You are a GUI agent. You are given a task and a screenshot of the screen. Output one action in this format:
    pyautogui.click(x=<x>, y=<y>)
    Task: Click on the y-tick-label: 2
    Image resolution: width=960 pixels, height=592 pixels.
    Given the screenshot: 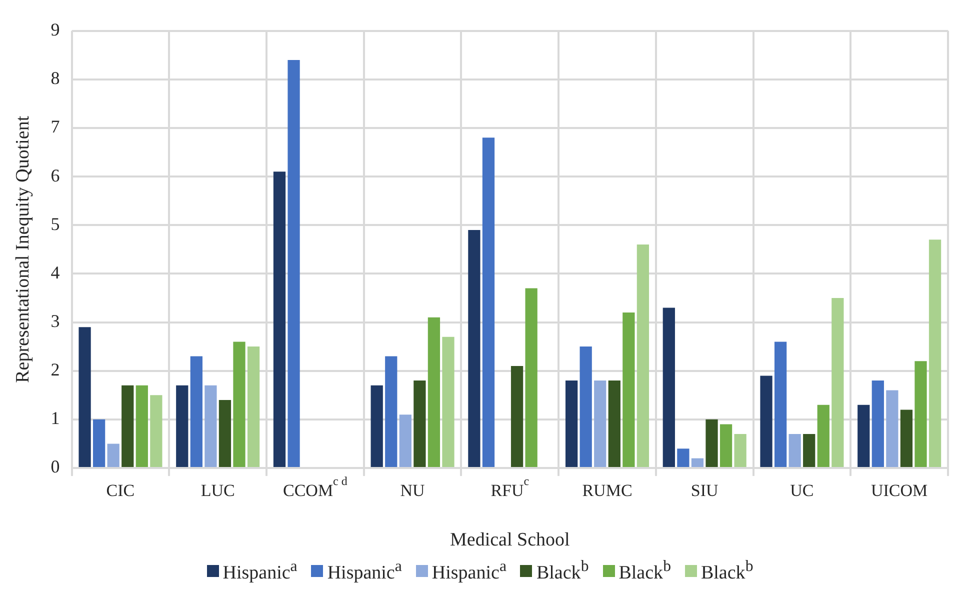 What is the action you would take?
    pyautogui.click(x=55, y=370)
    